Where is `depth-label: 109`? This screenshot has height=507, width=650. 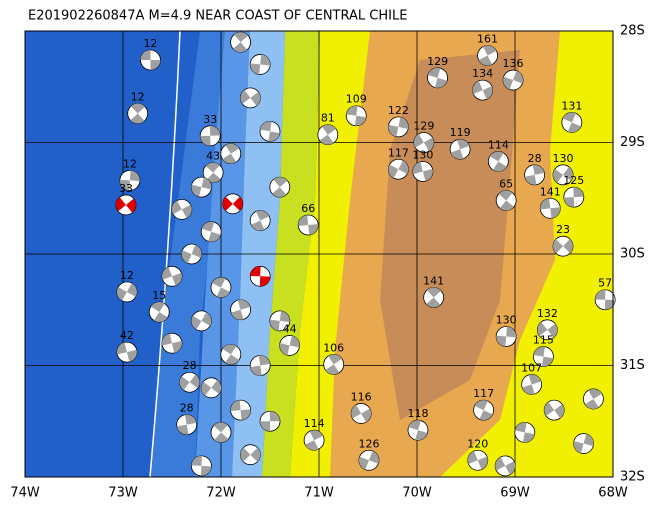 depth-label: 109 is located at coordinates (356, 99).